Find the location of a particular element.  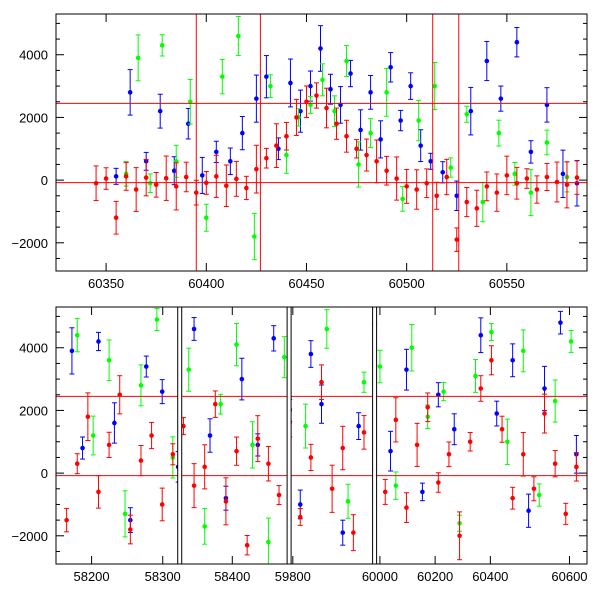

y-tick-label: 0 is located at coordinates (44, 180).